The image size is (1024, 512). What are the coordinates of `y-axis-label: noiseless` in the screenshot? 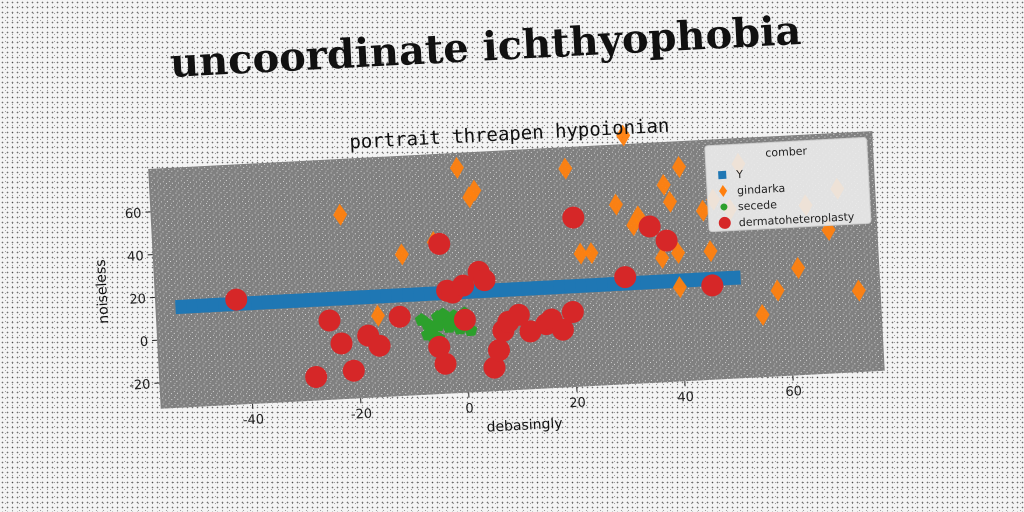 It's located at (102, 291).